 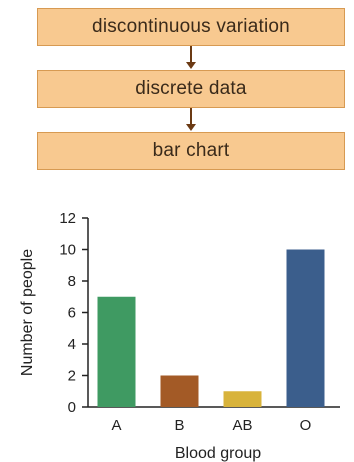 I want to click on x-tick-label: B, so click(x=179, y=425).